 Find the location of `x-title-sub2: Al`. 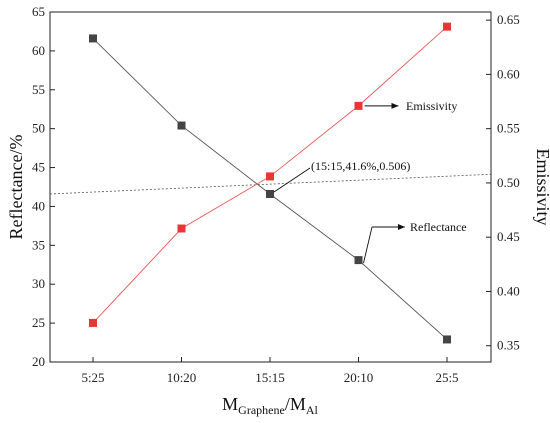

x-title-sub2: Al is located at coordinates (312, 410).